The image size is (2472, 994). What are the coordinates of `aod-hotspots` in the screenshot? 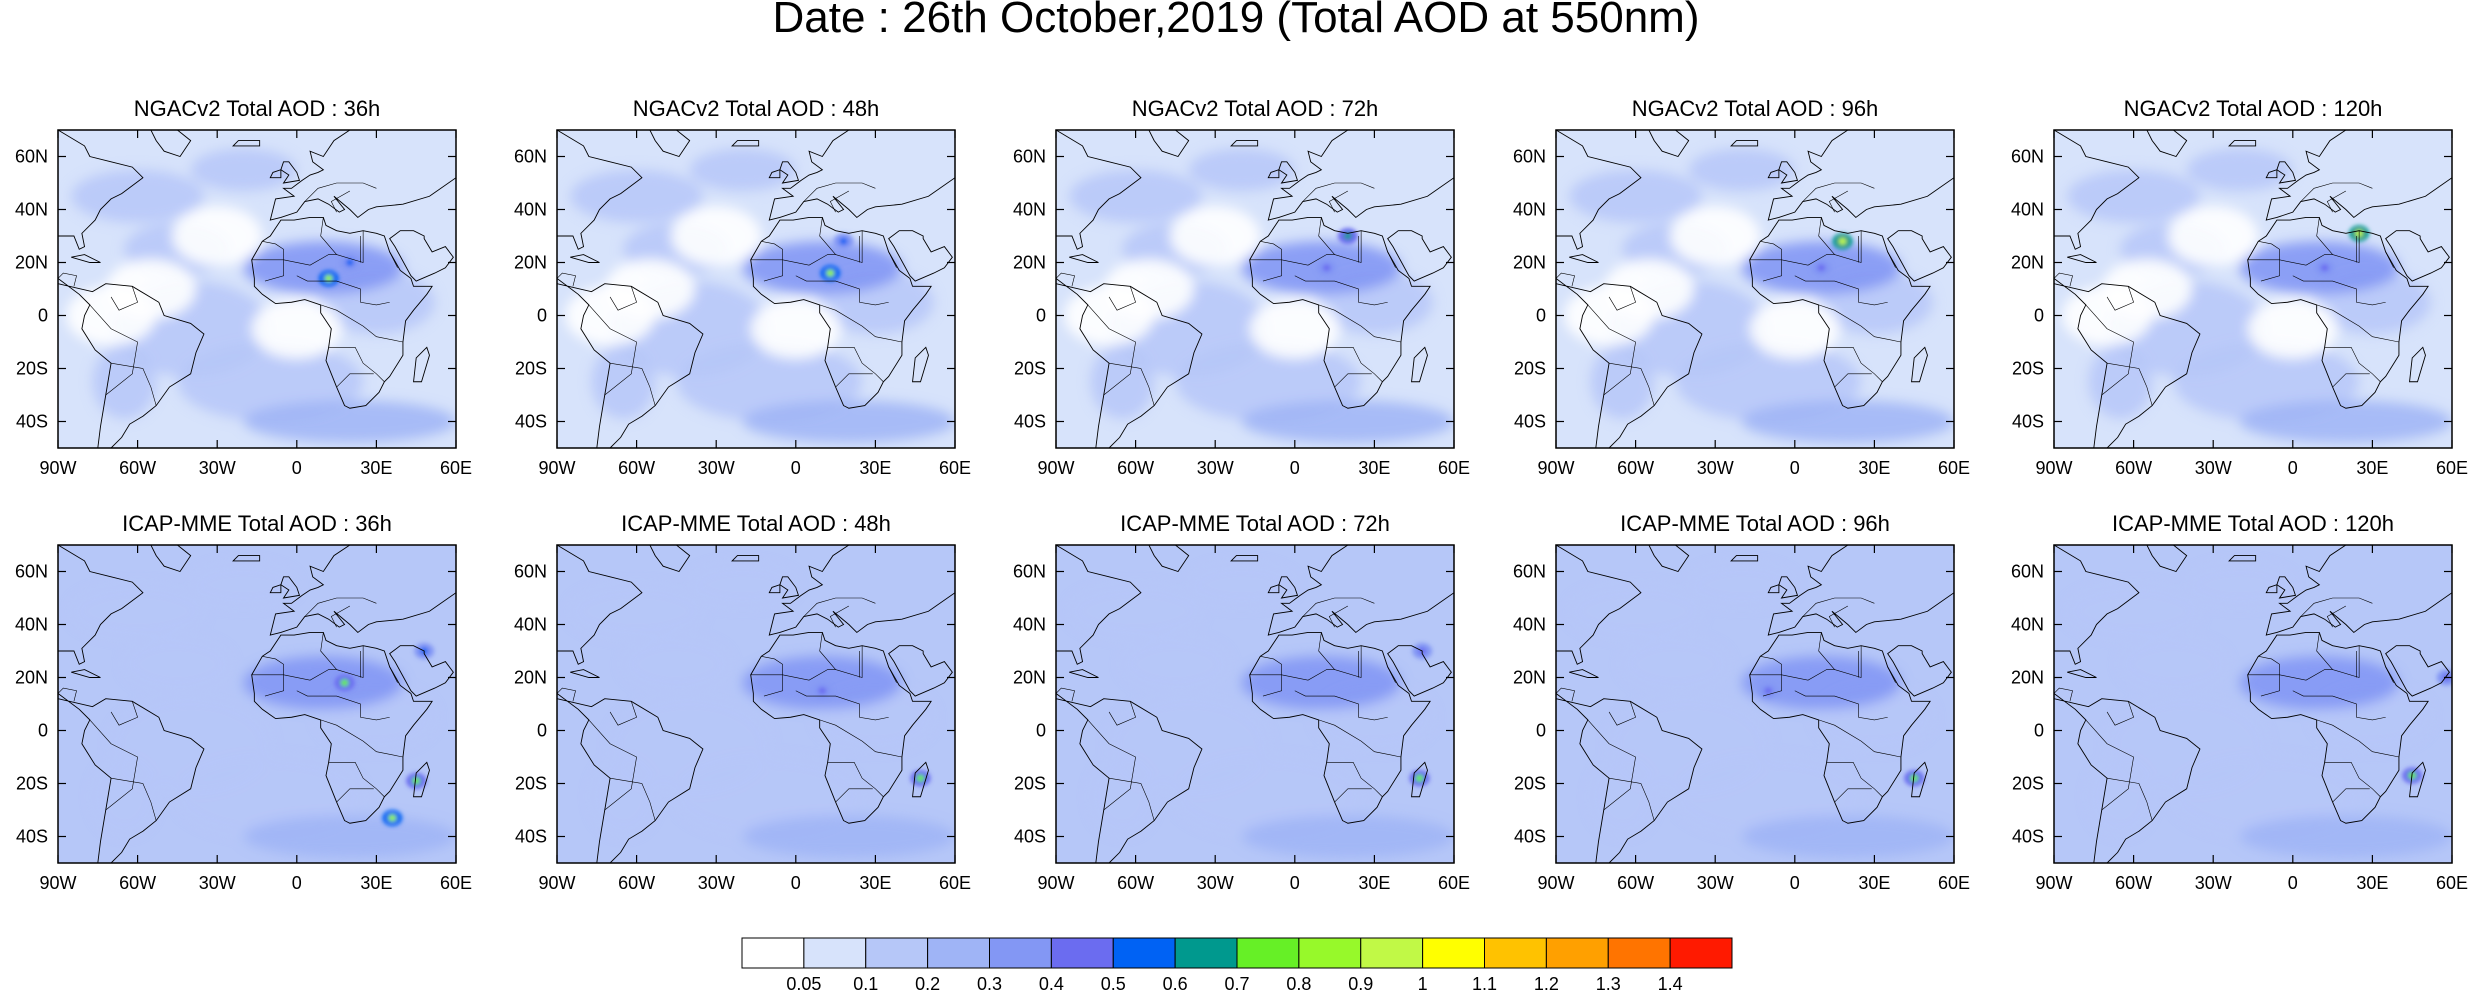 It's located at (1841, 734).